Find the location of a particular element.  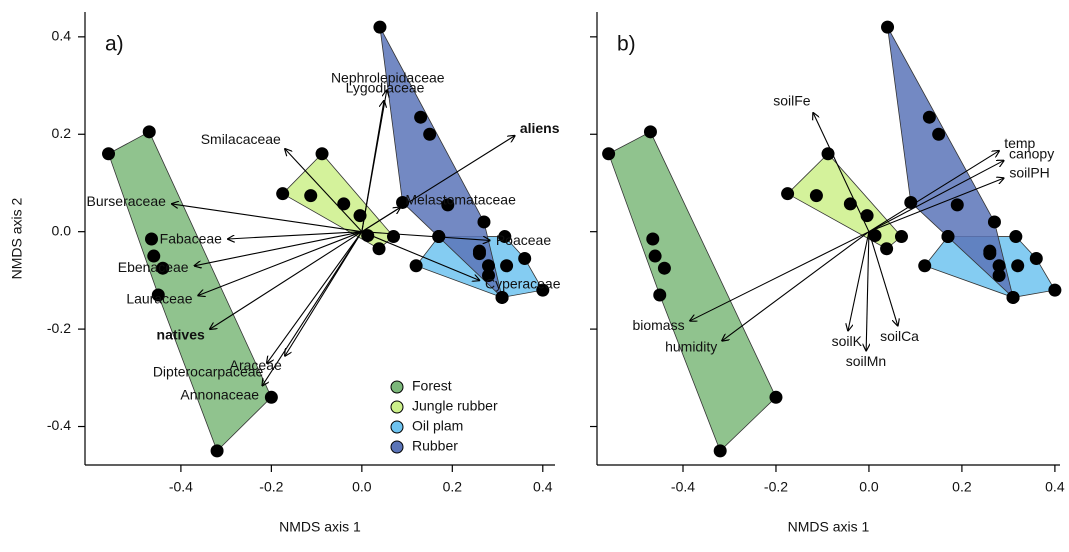

y-tick-label: -0.4 is located at coordinates (59, 425).